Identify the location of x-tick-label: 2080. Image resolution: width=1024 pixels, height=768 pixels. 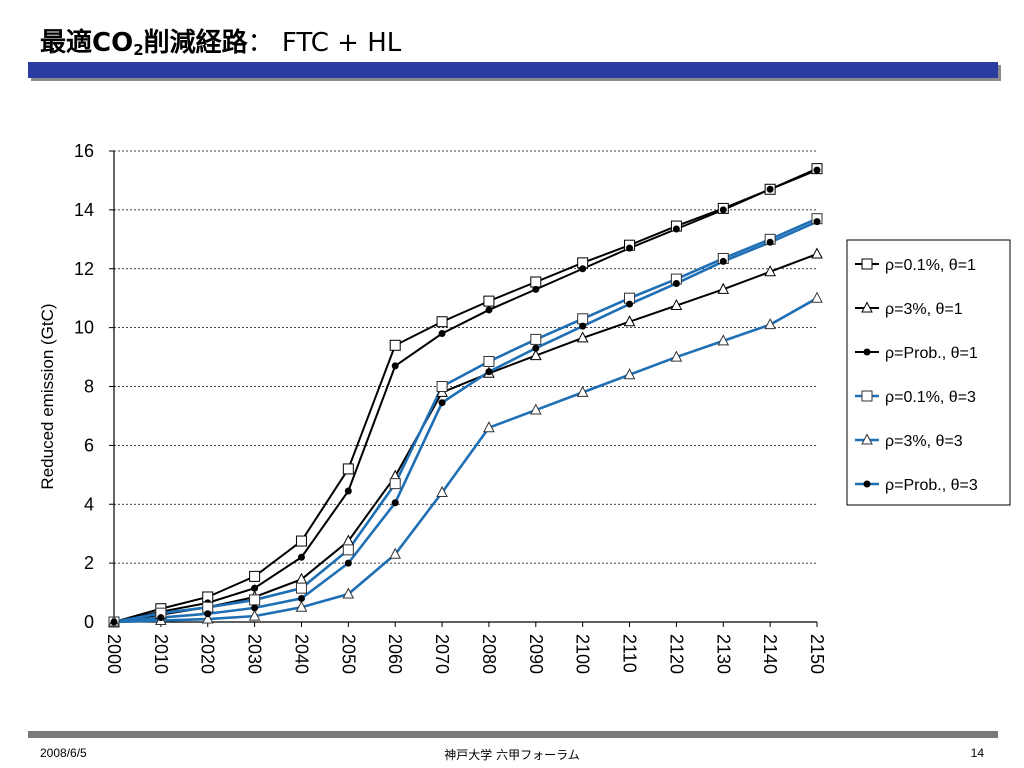
(489, 654).